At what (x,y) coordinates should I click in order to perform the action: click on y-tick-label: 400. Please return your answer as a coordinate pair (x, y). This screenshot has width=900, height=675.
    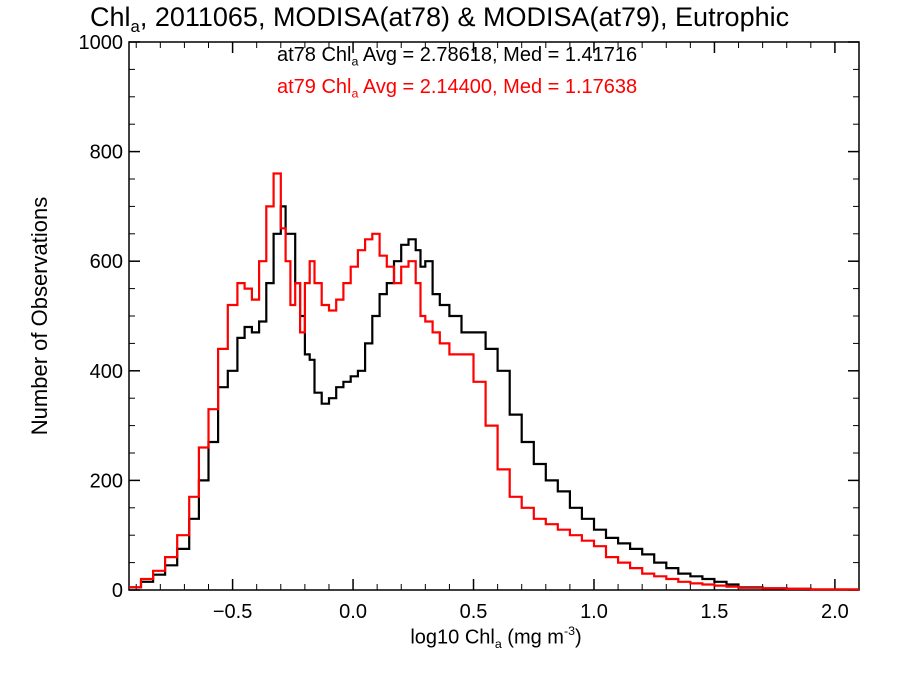
    Looking at the image, I should click on (106, 372).